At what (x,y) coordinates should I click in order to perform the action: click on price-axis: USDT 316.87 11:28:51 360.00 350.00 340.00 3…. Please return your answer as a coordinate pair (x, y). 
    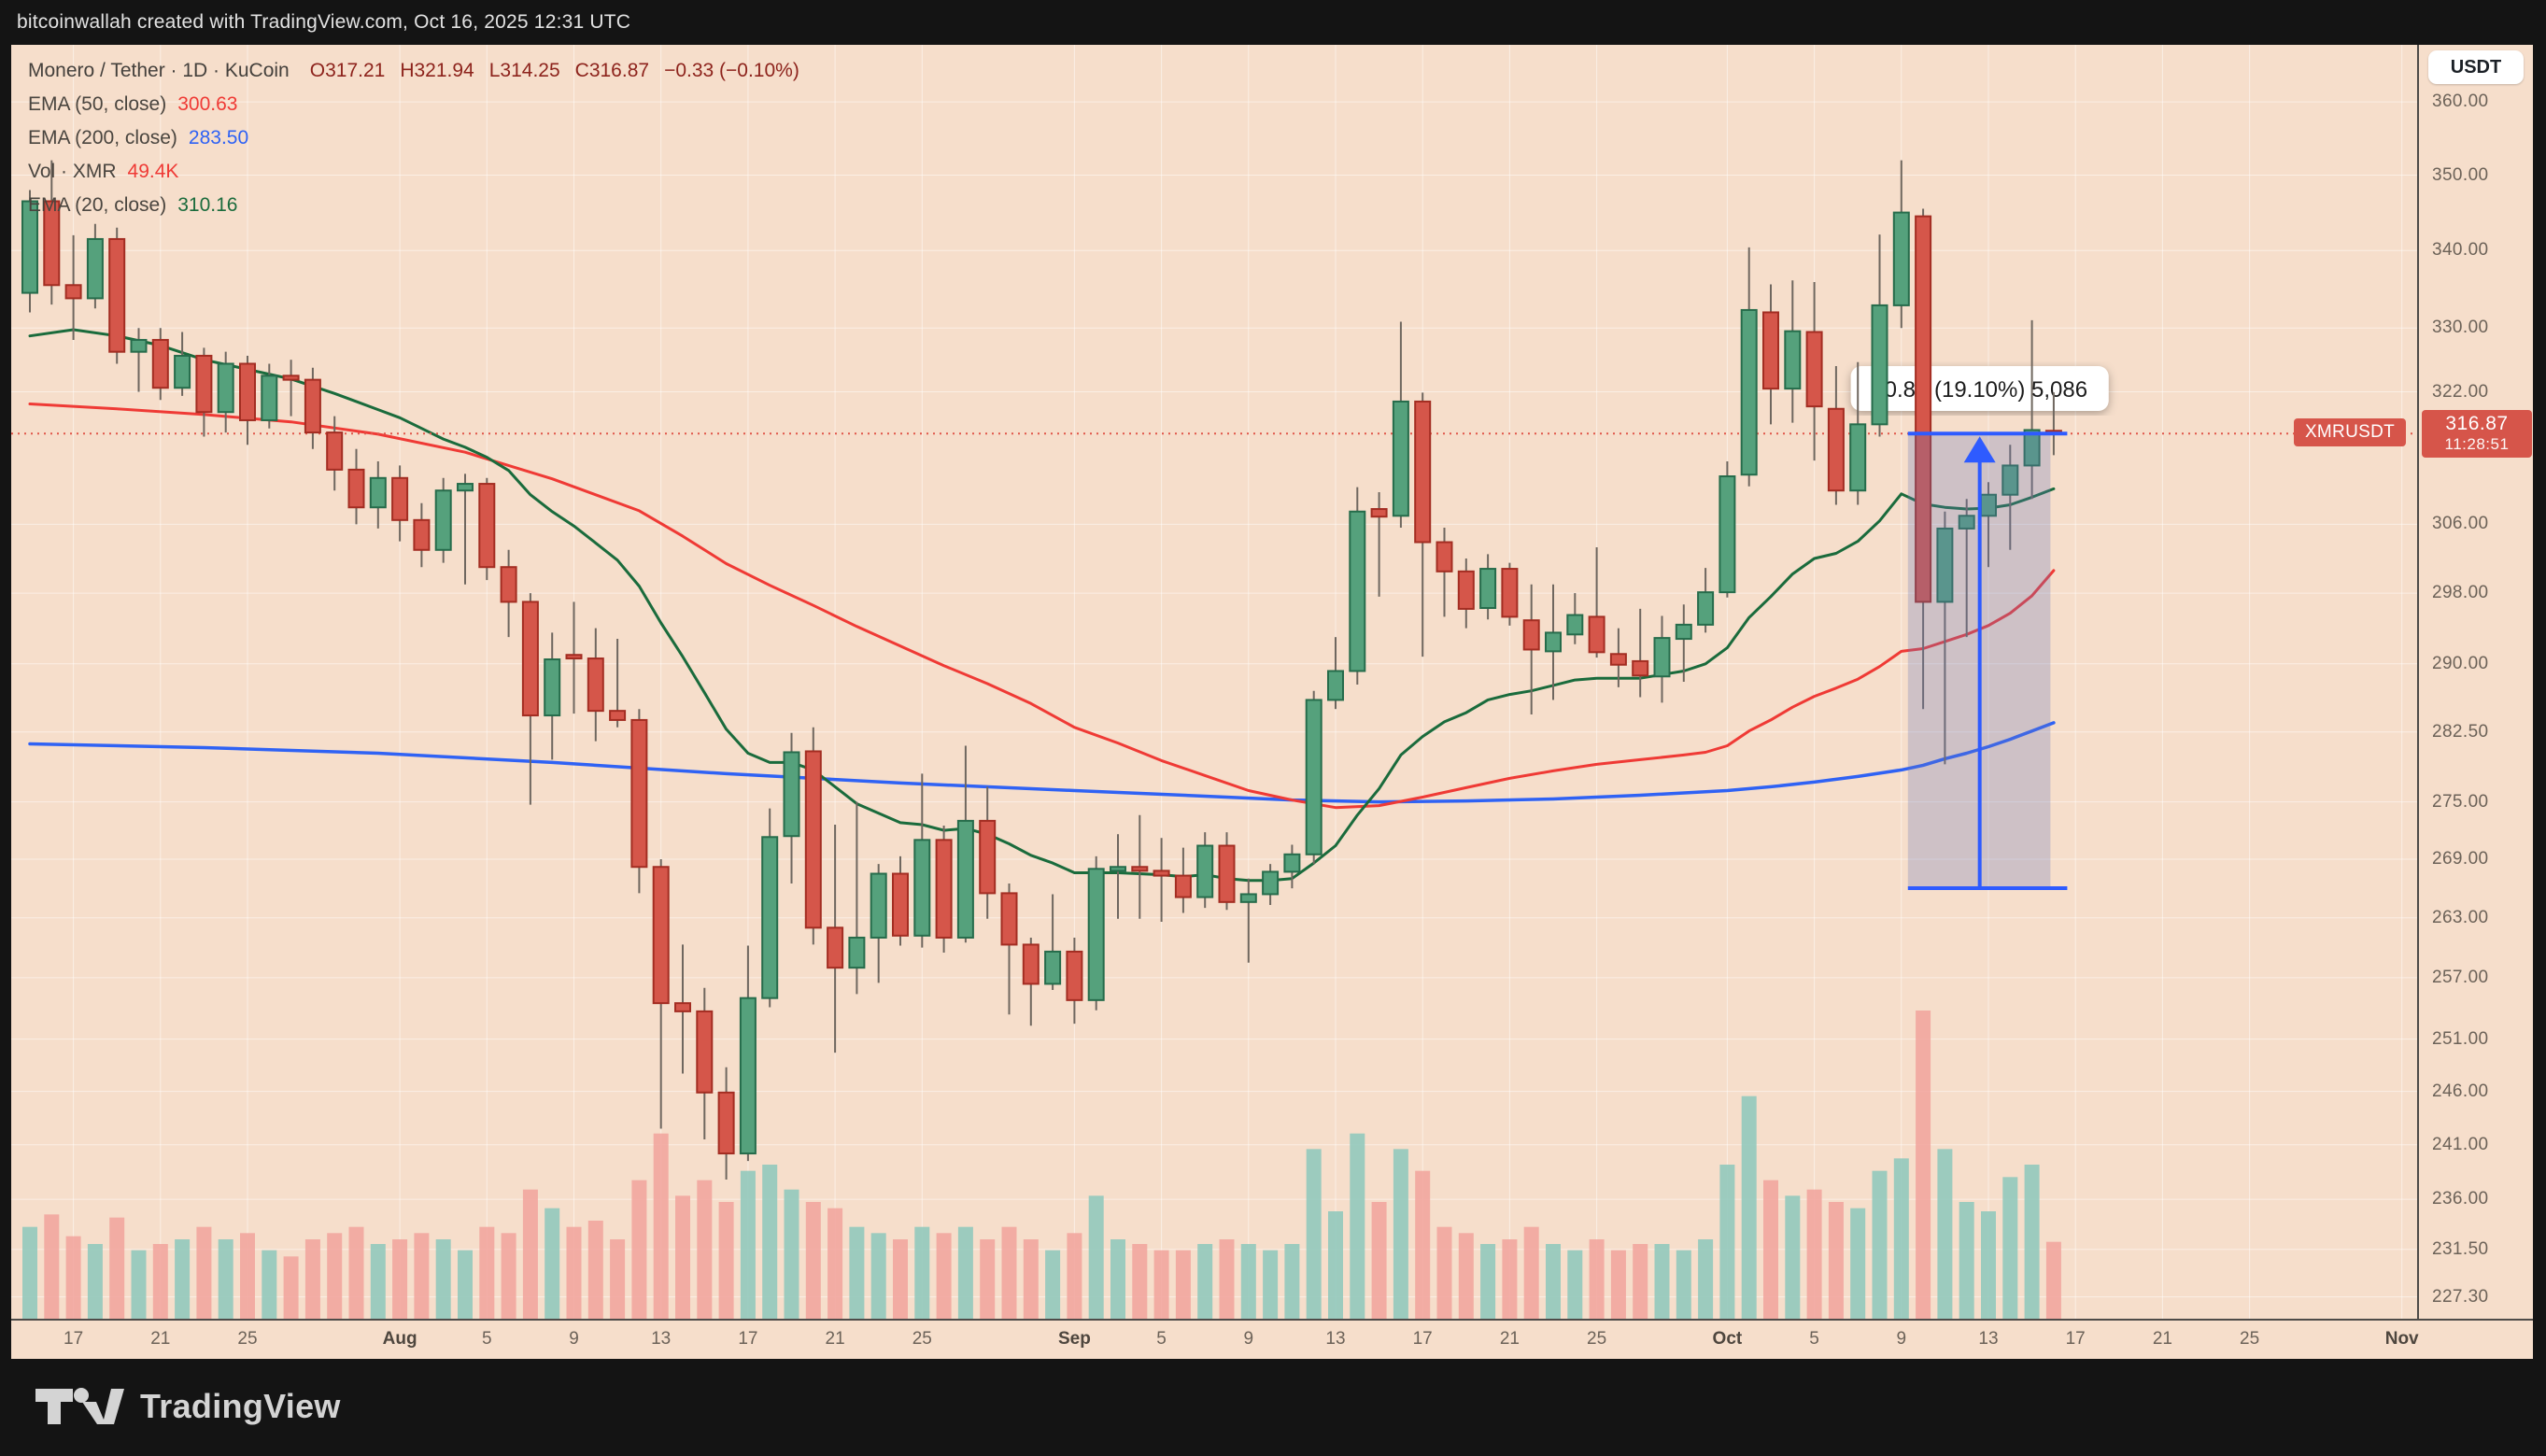
    Looking at the image, I should click on (2476, 682).